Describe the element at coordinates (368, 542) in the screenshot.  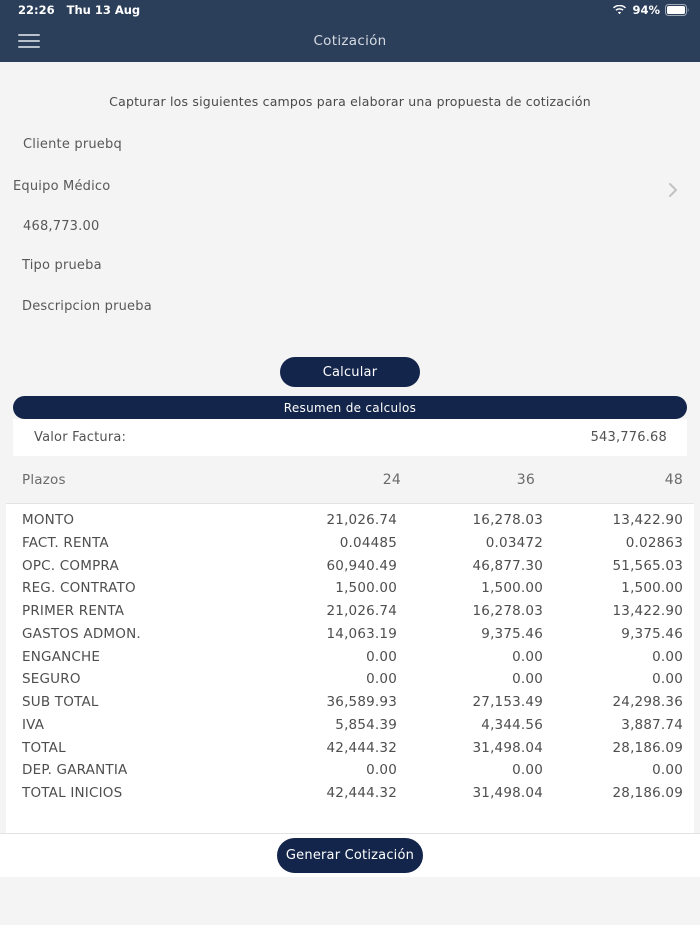
I see `row-value-24: 0.04485` at that location.